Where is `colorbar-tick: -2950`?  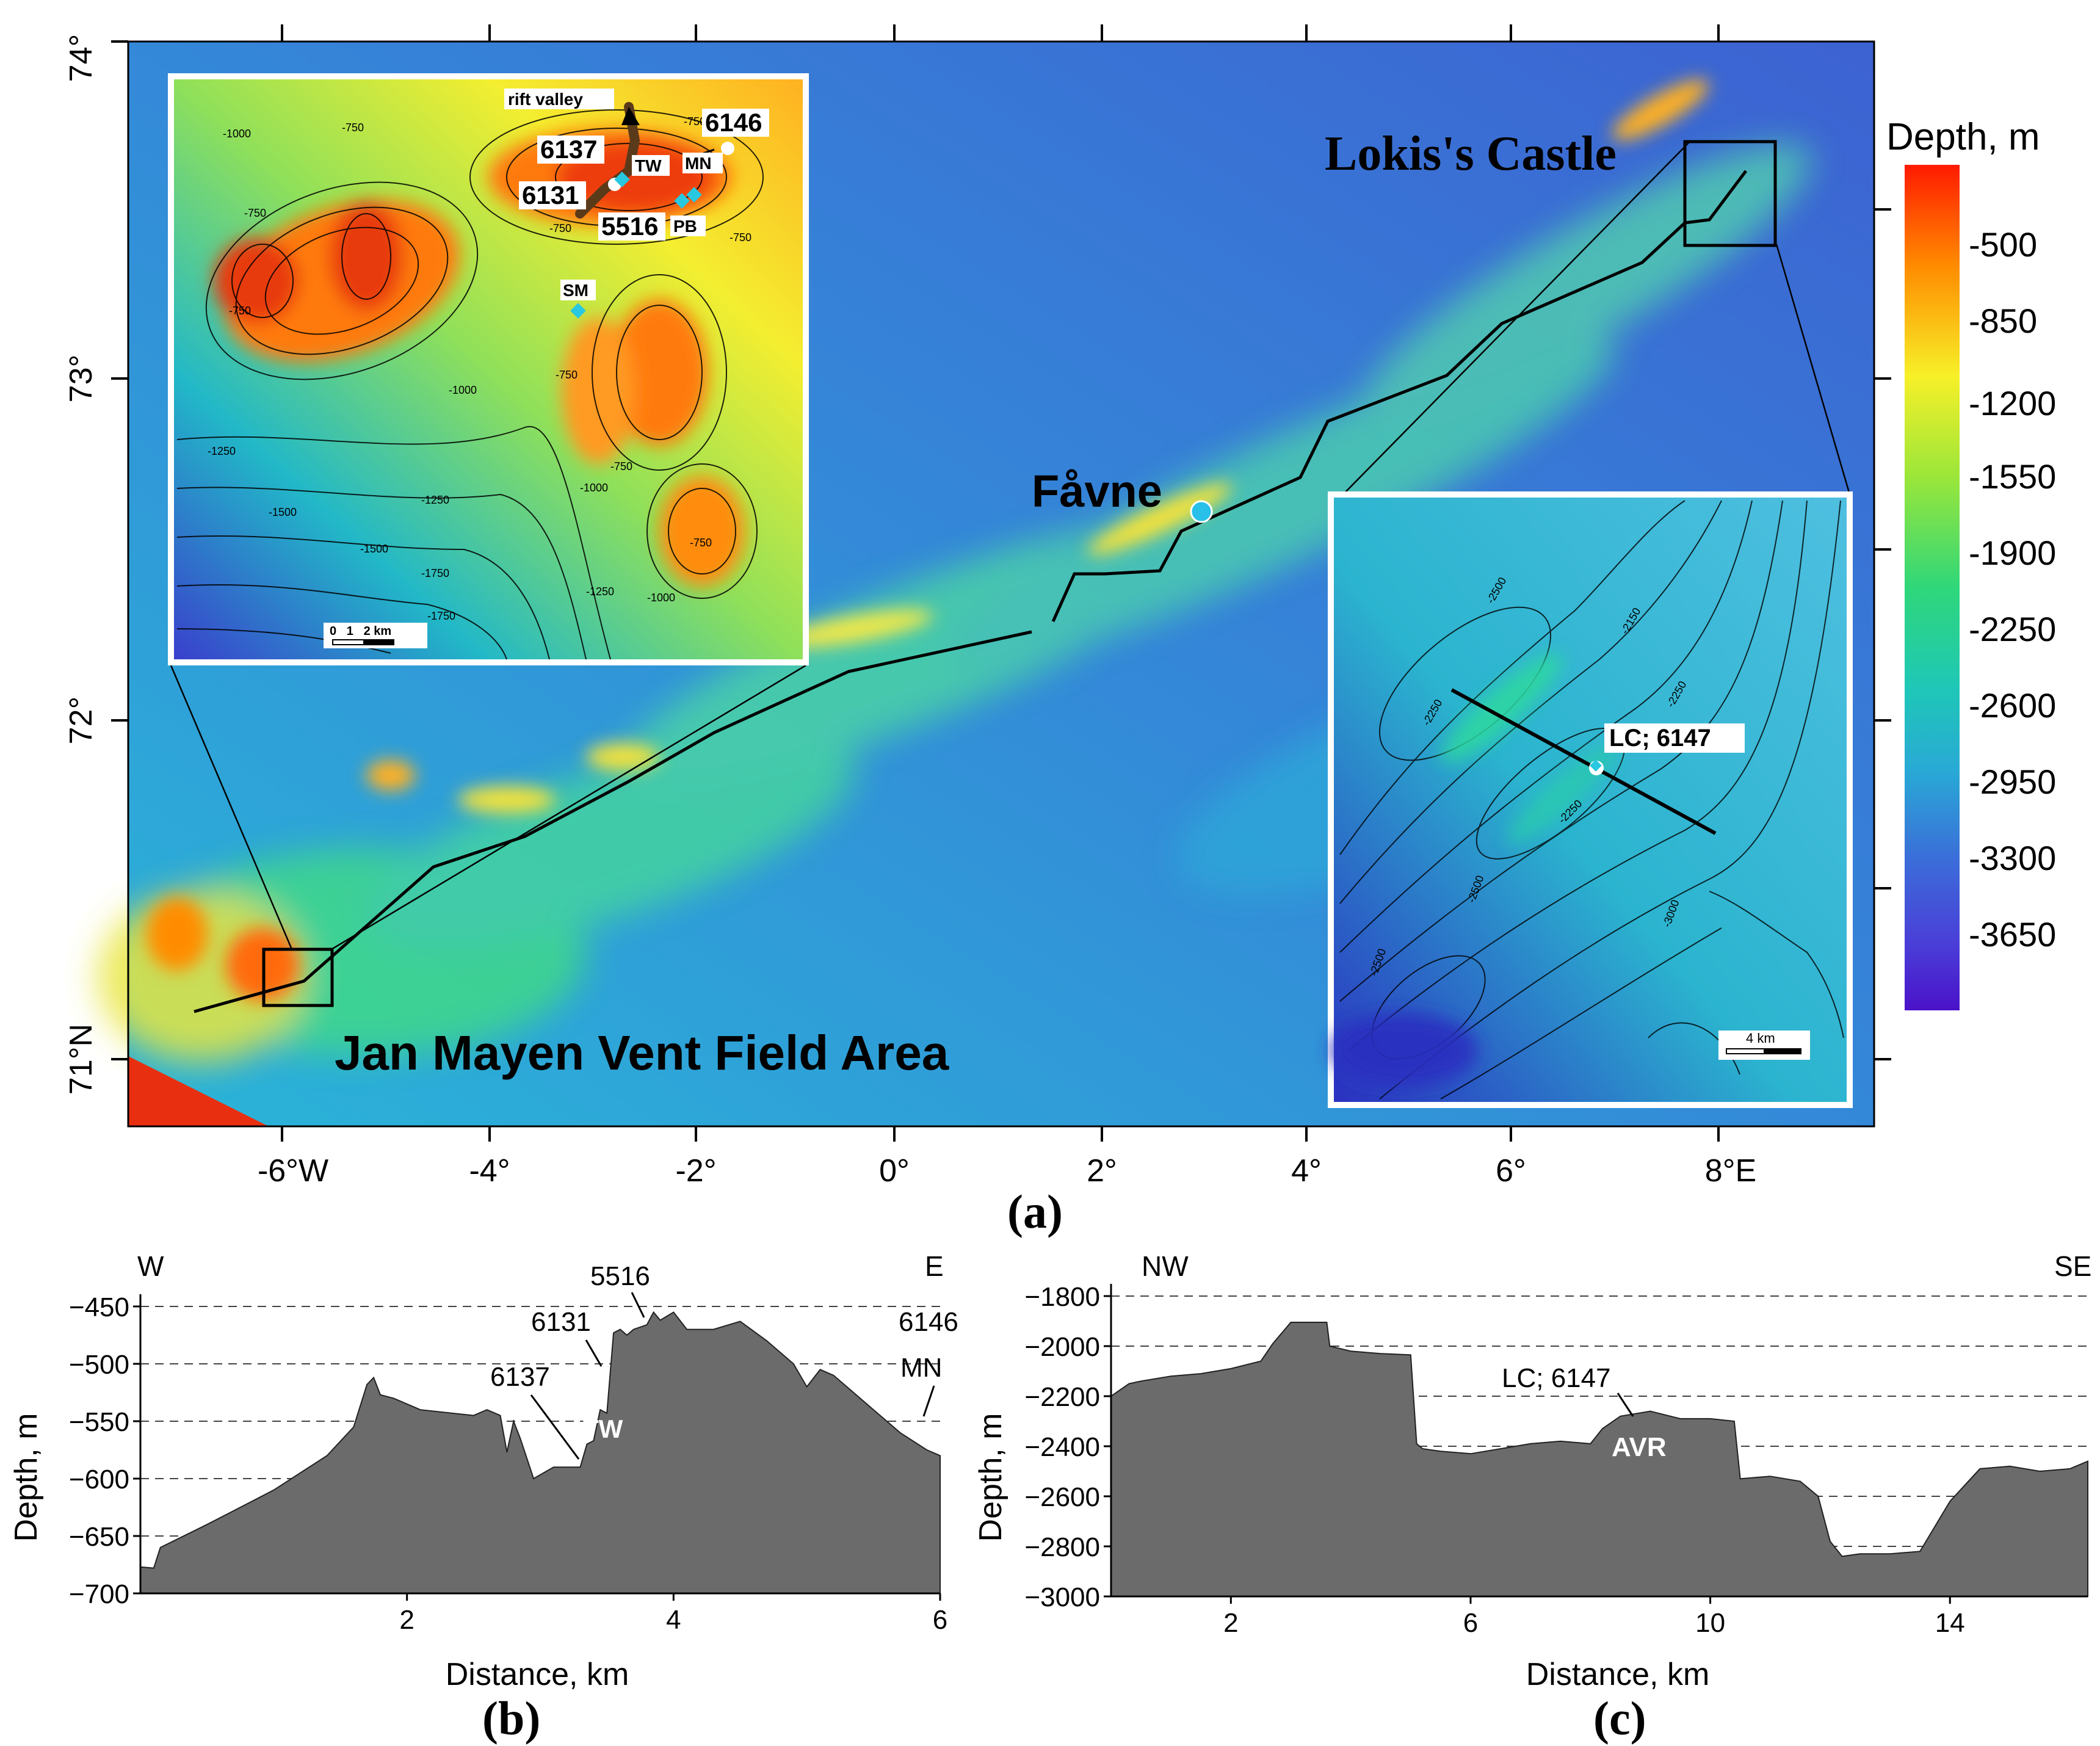 colorbar-tick: -2950 is located at coordinates (2012, 782).